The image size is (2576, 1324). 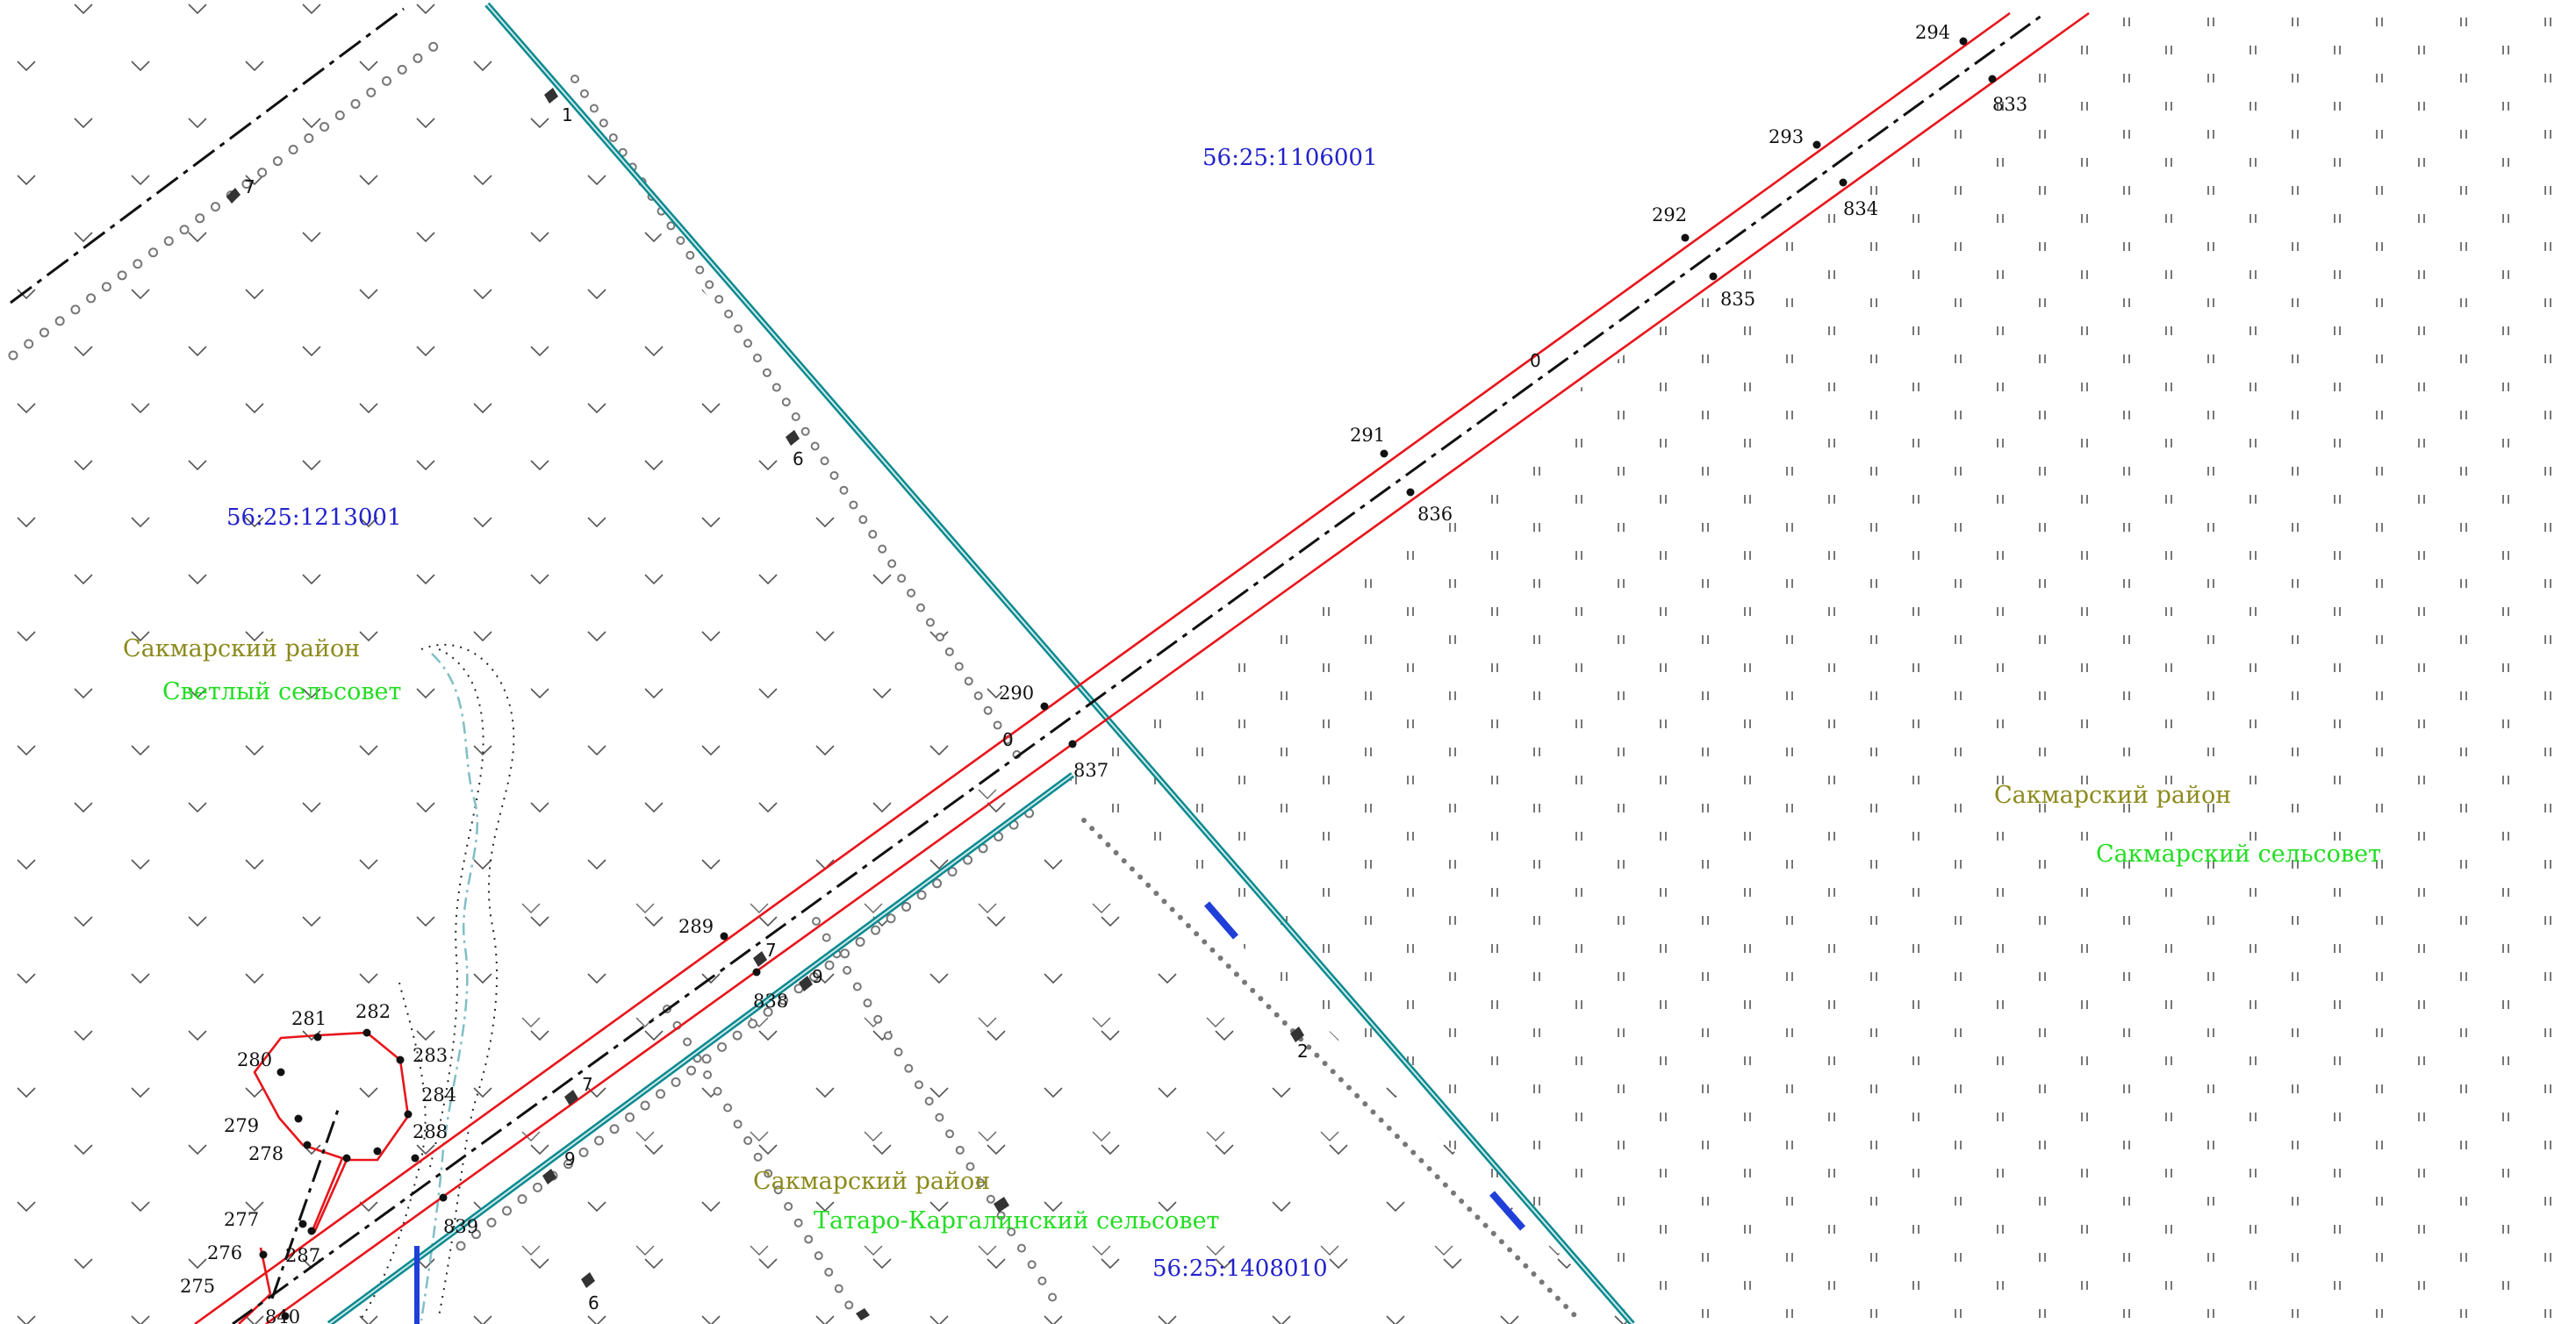 What do you see at coordinates (2009, 104) in the screenshot?
I see `point-833: 833` at bounding box center [2009, 104].